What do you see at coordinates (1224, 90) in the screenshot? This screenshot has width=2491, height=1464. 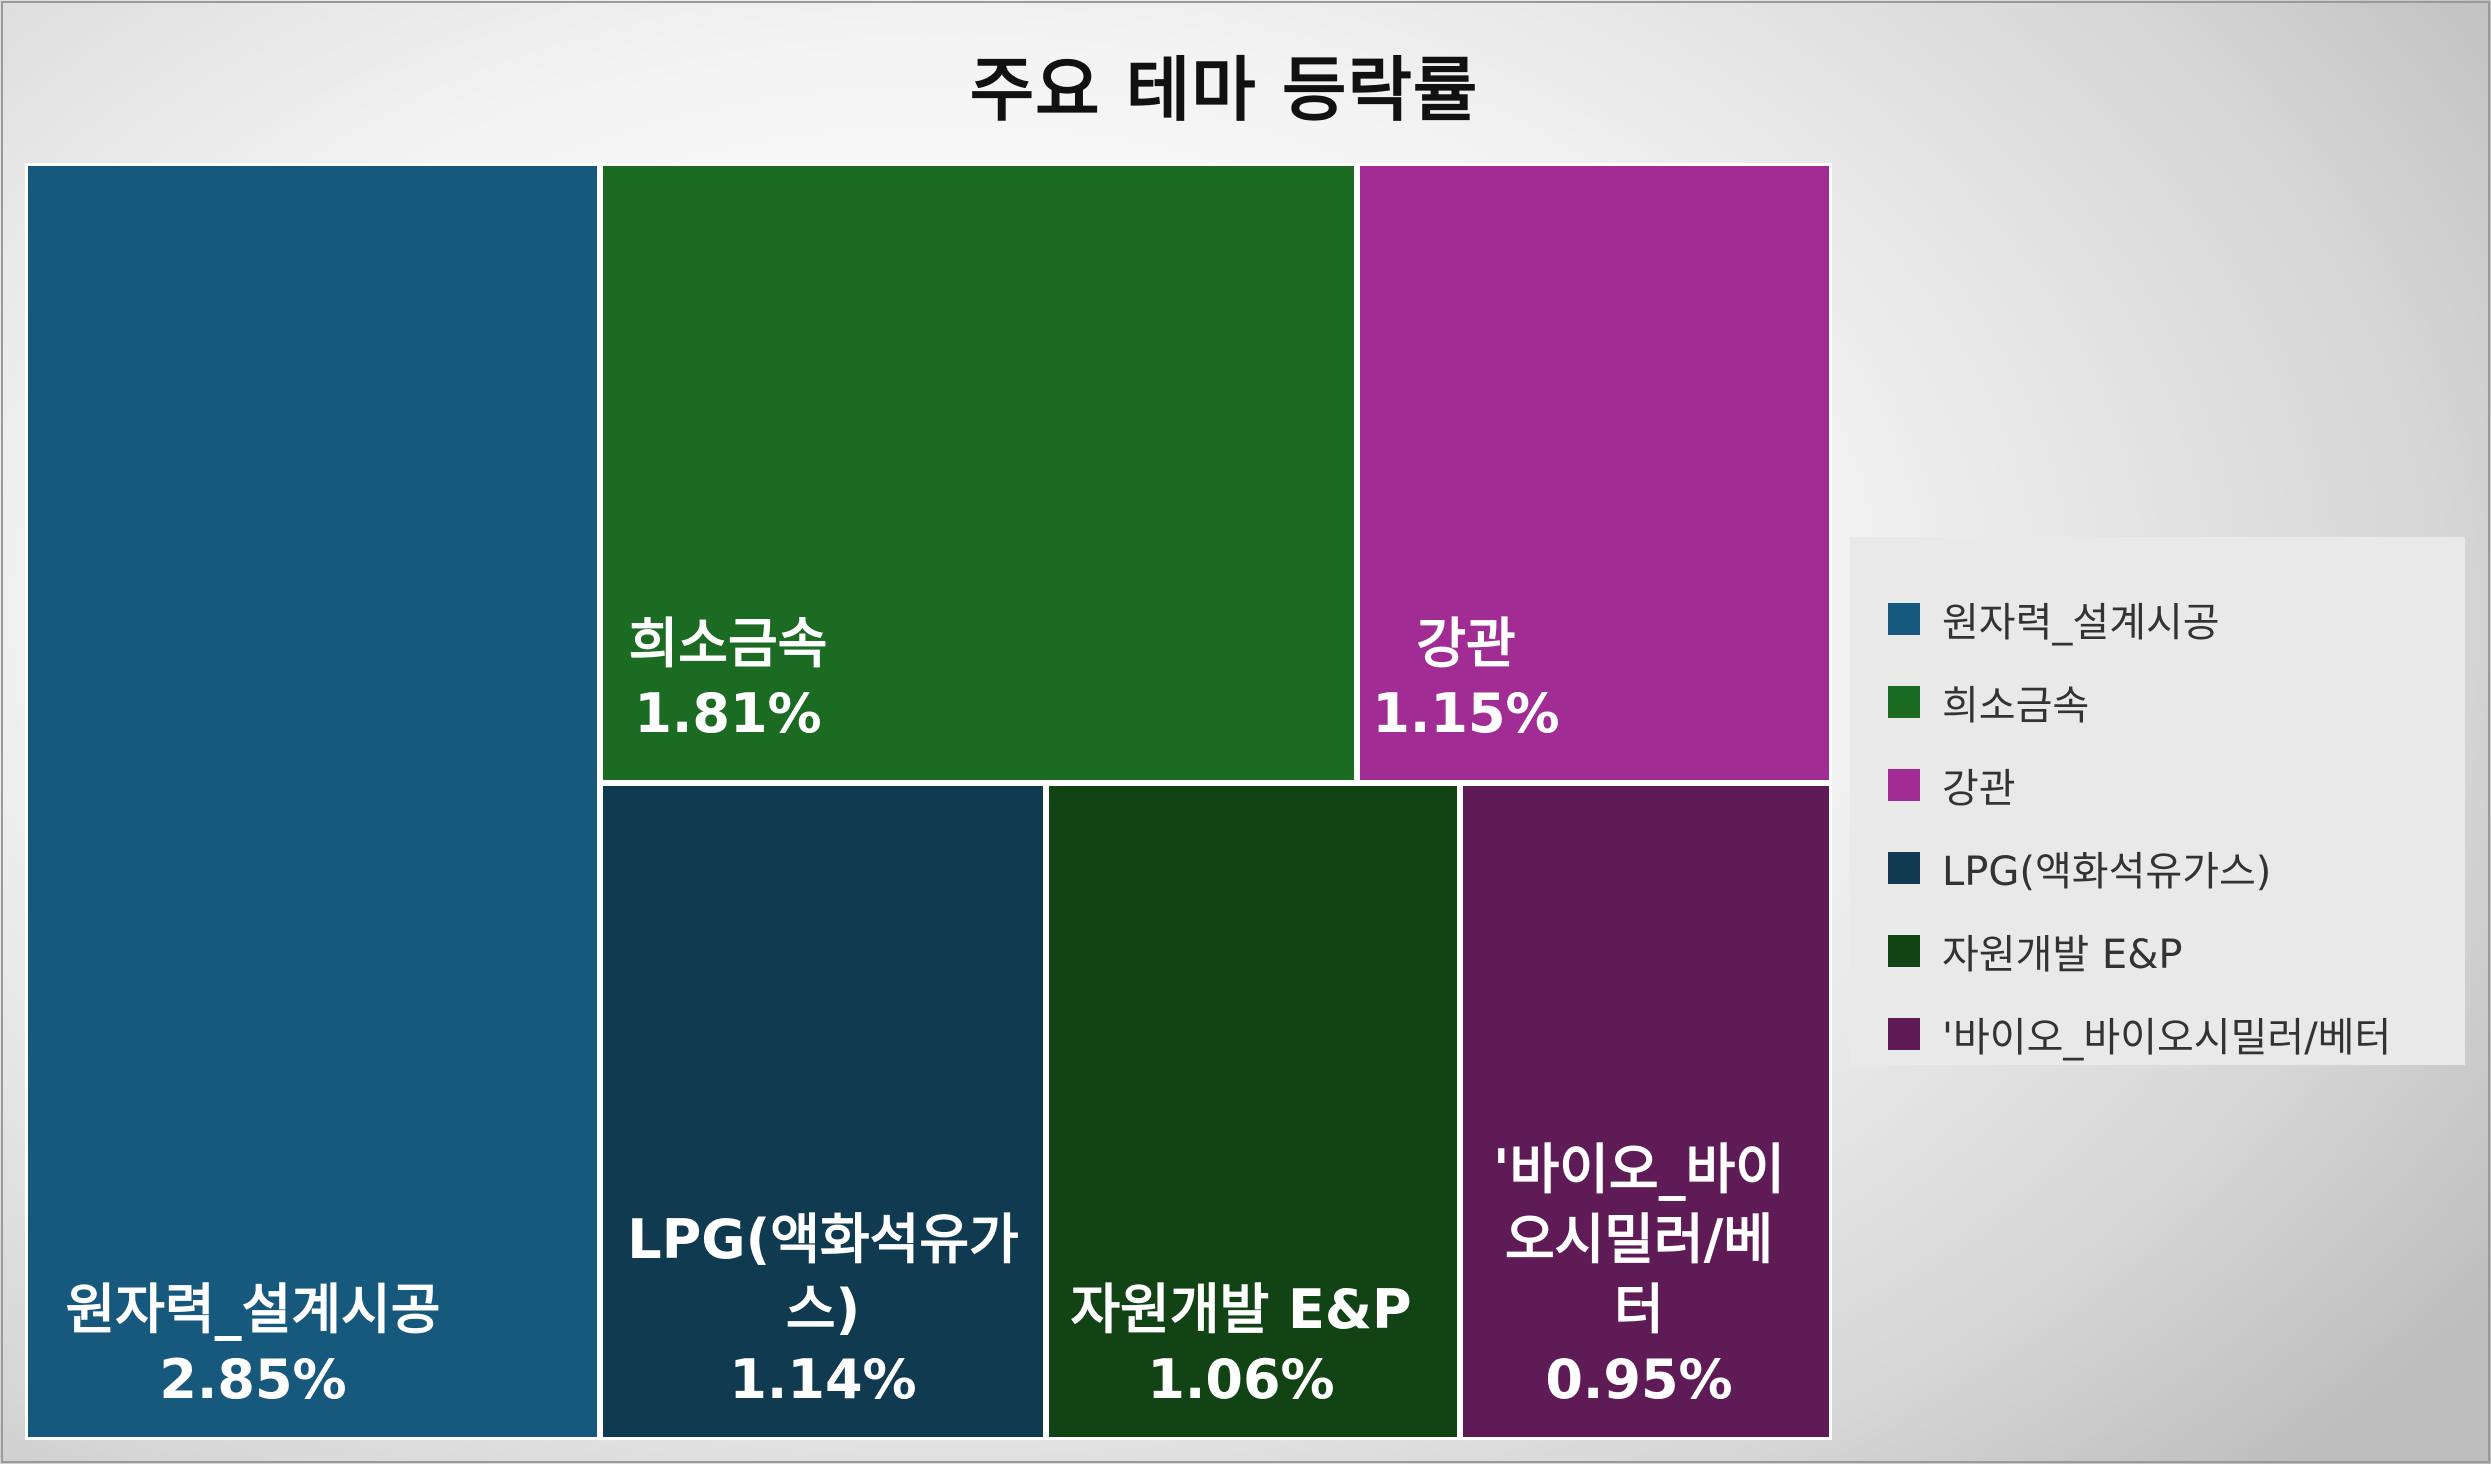 I see `chart-title: 주요 테마 등락률` at bounding box center [1224, 90].